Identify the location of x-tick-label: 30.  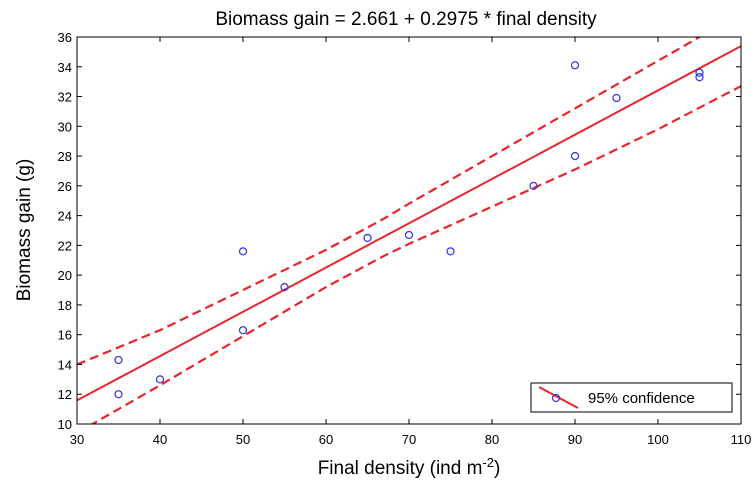
(77, 439).